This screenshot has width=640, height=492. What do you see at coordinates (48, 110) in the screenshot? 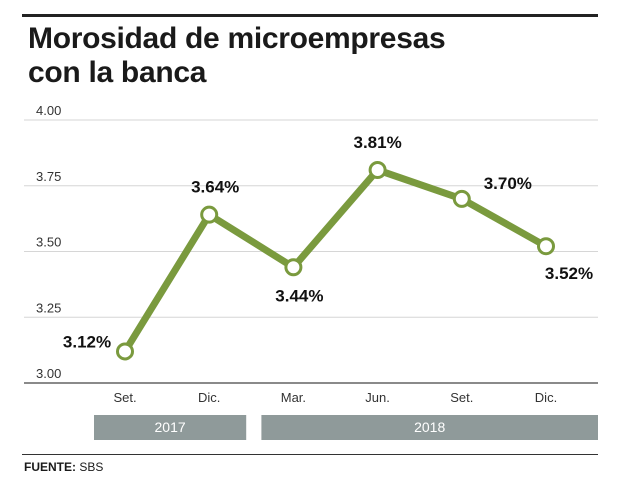
I see `y-tick-label-4.00: 4.00` at bounding box center [48, 110].